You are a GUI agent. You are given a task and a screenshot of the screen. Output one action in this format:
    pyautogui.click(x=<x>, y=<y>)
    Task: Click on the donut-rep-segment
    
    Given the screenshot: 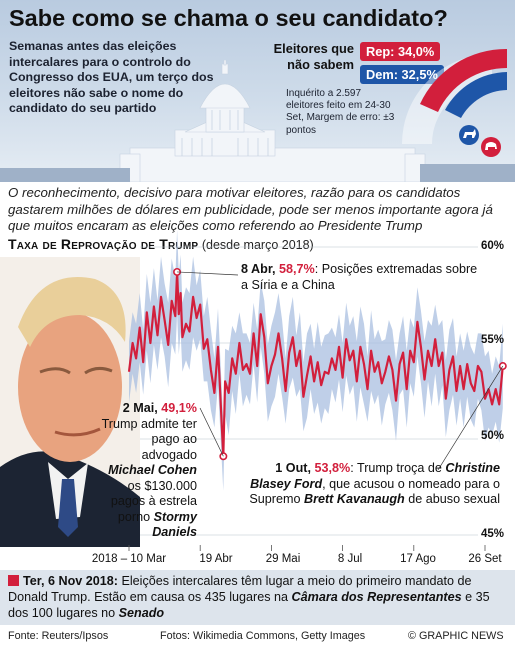 What is the action you would take?
    pyautogui.click(x=463, y=80)
    